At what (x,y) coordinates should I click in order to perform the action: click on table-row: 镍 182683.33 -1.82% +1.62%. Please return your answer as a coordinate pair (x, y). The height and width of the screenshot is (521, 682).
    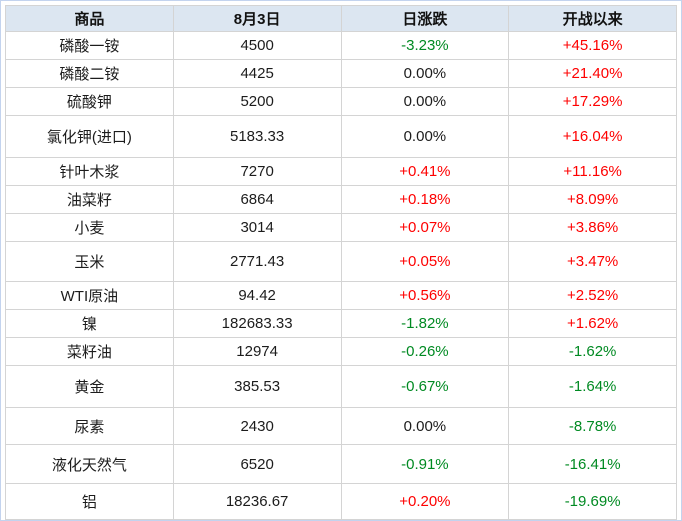
    Looking at the image, I should click on (341, 323).